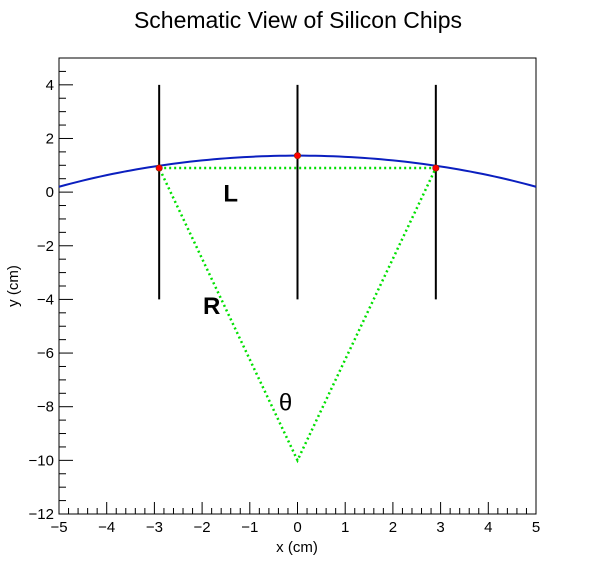 This screenshot has height=572, width=596. I want to click on y-tick-label: −8, so click(45, 407).